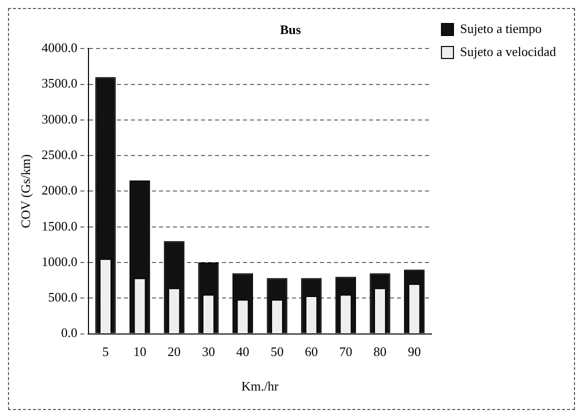 Image resolution: width=583 pixels, height=418 pixels. I want to click on y-axis-title: COV (Gs/km), so click(26, 191).